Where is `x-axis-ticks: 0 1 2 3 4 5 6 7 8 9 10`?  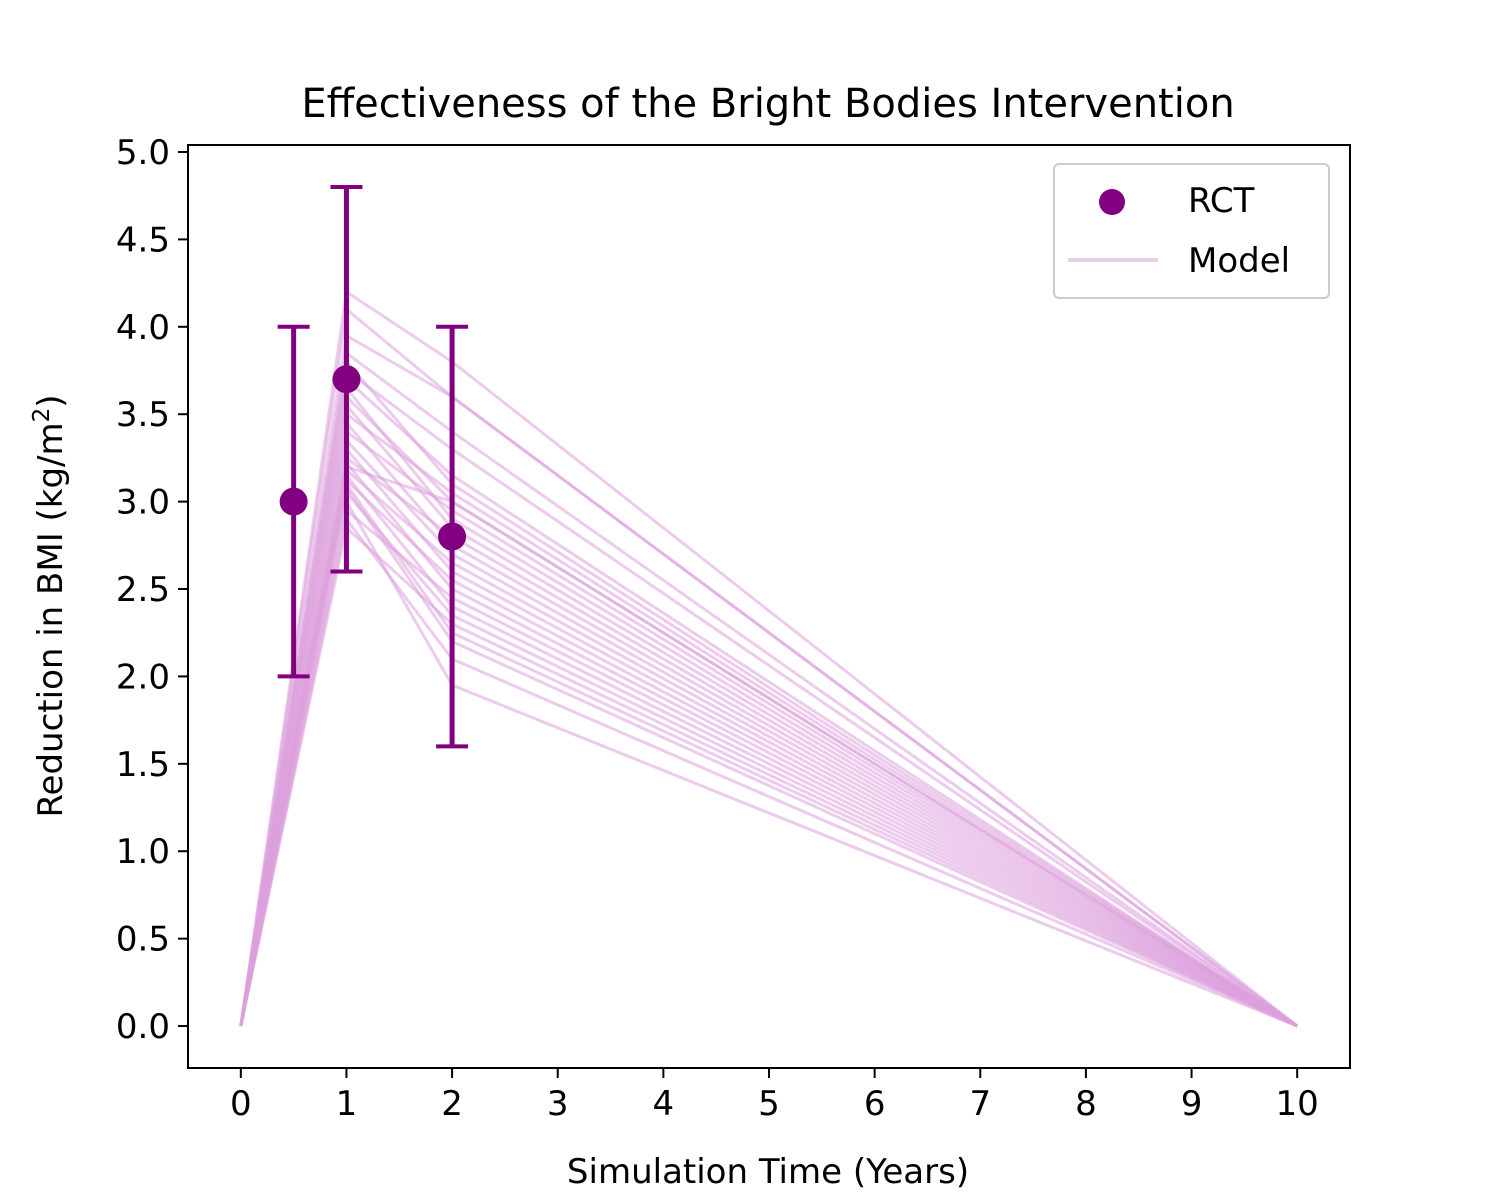 x-axis-ticks: 0 1 2 3 4 5 6 7 8 9 10 is located at coordinates (774, 1096).